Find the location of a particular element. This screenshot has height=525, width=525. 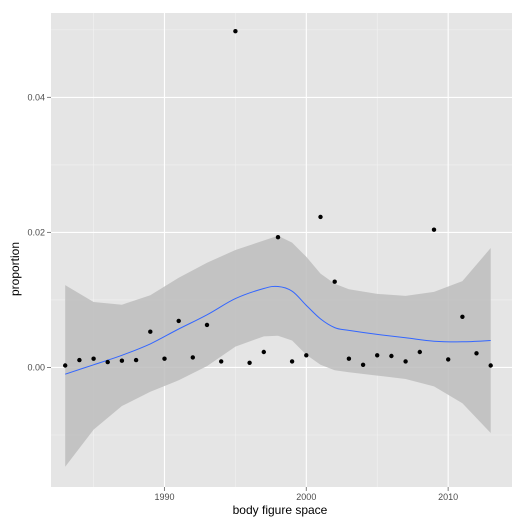

x-tick-label: 1990 is located at coordinates (164, 497).